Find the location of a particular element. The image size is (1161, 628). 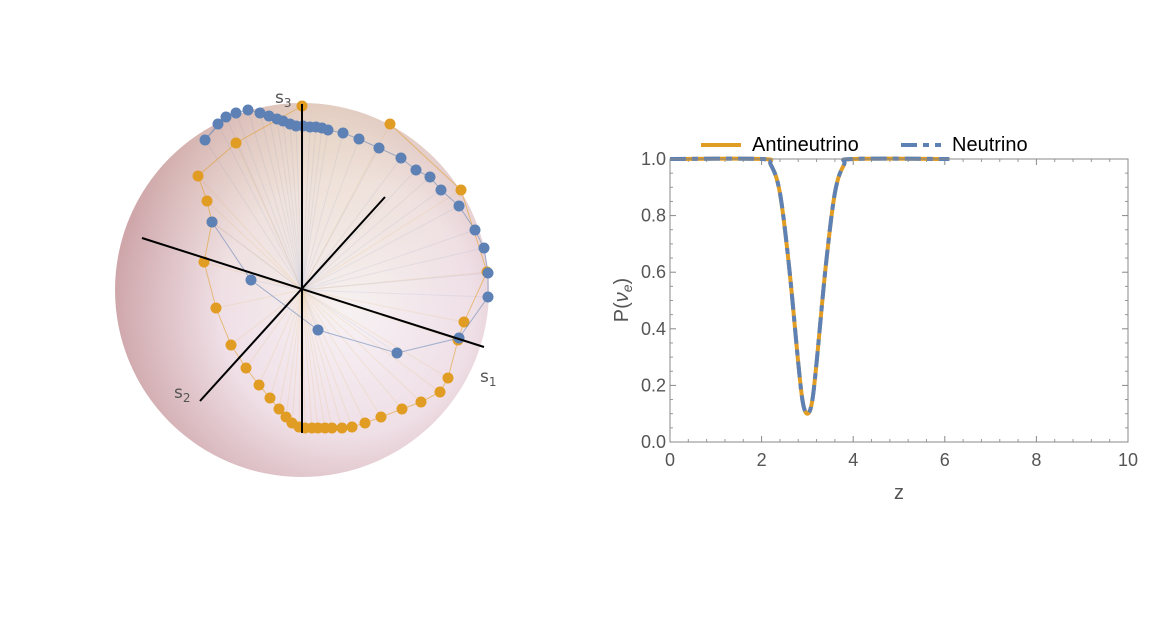

x-tick-label: 2 is located at coordinates (762, 460).